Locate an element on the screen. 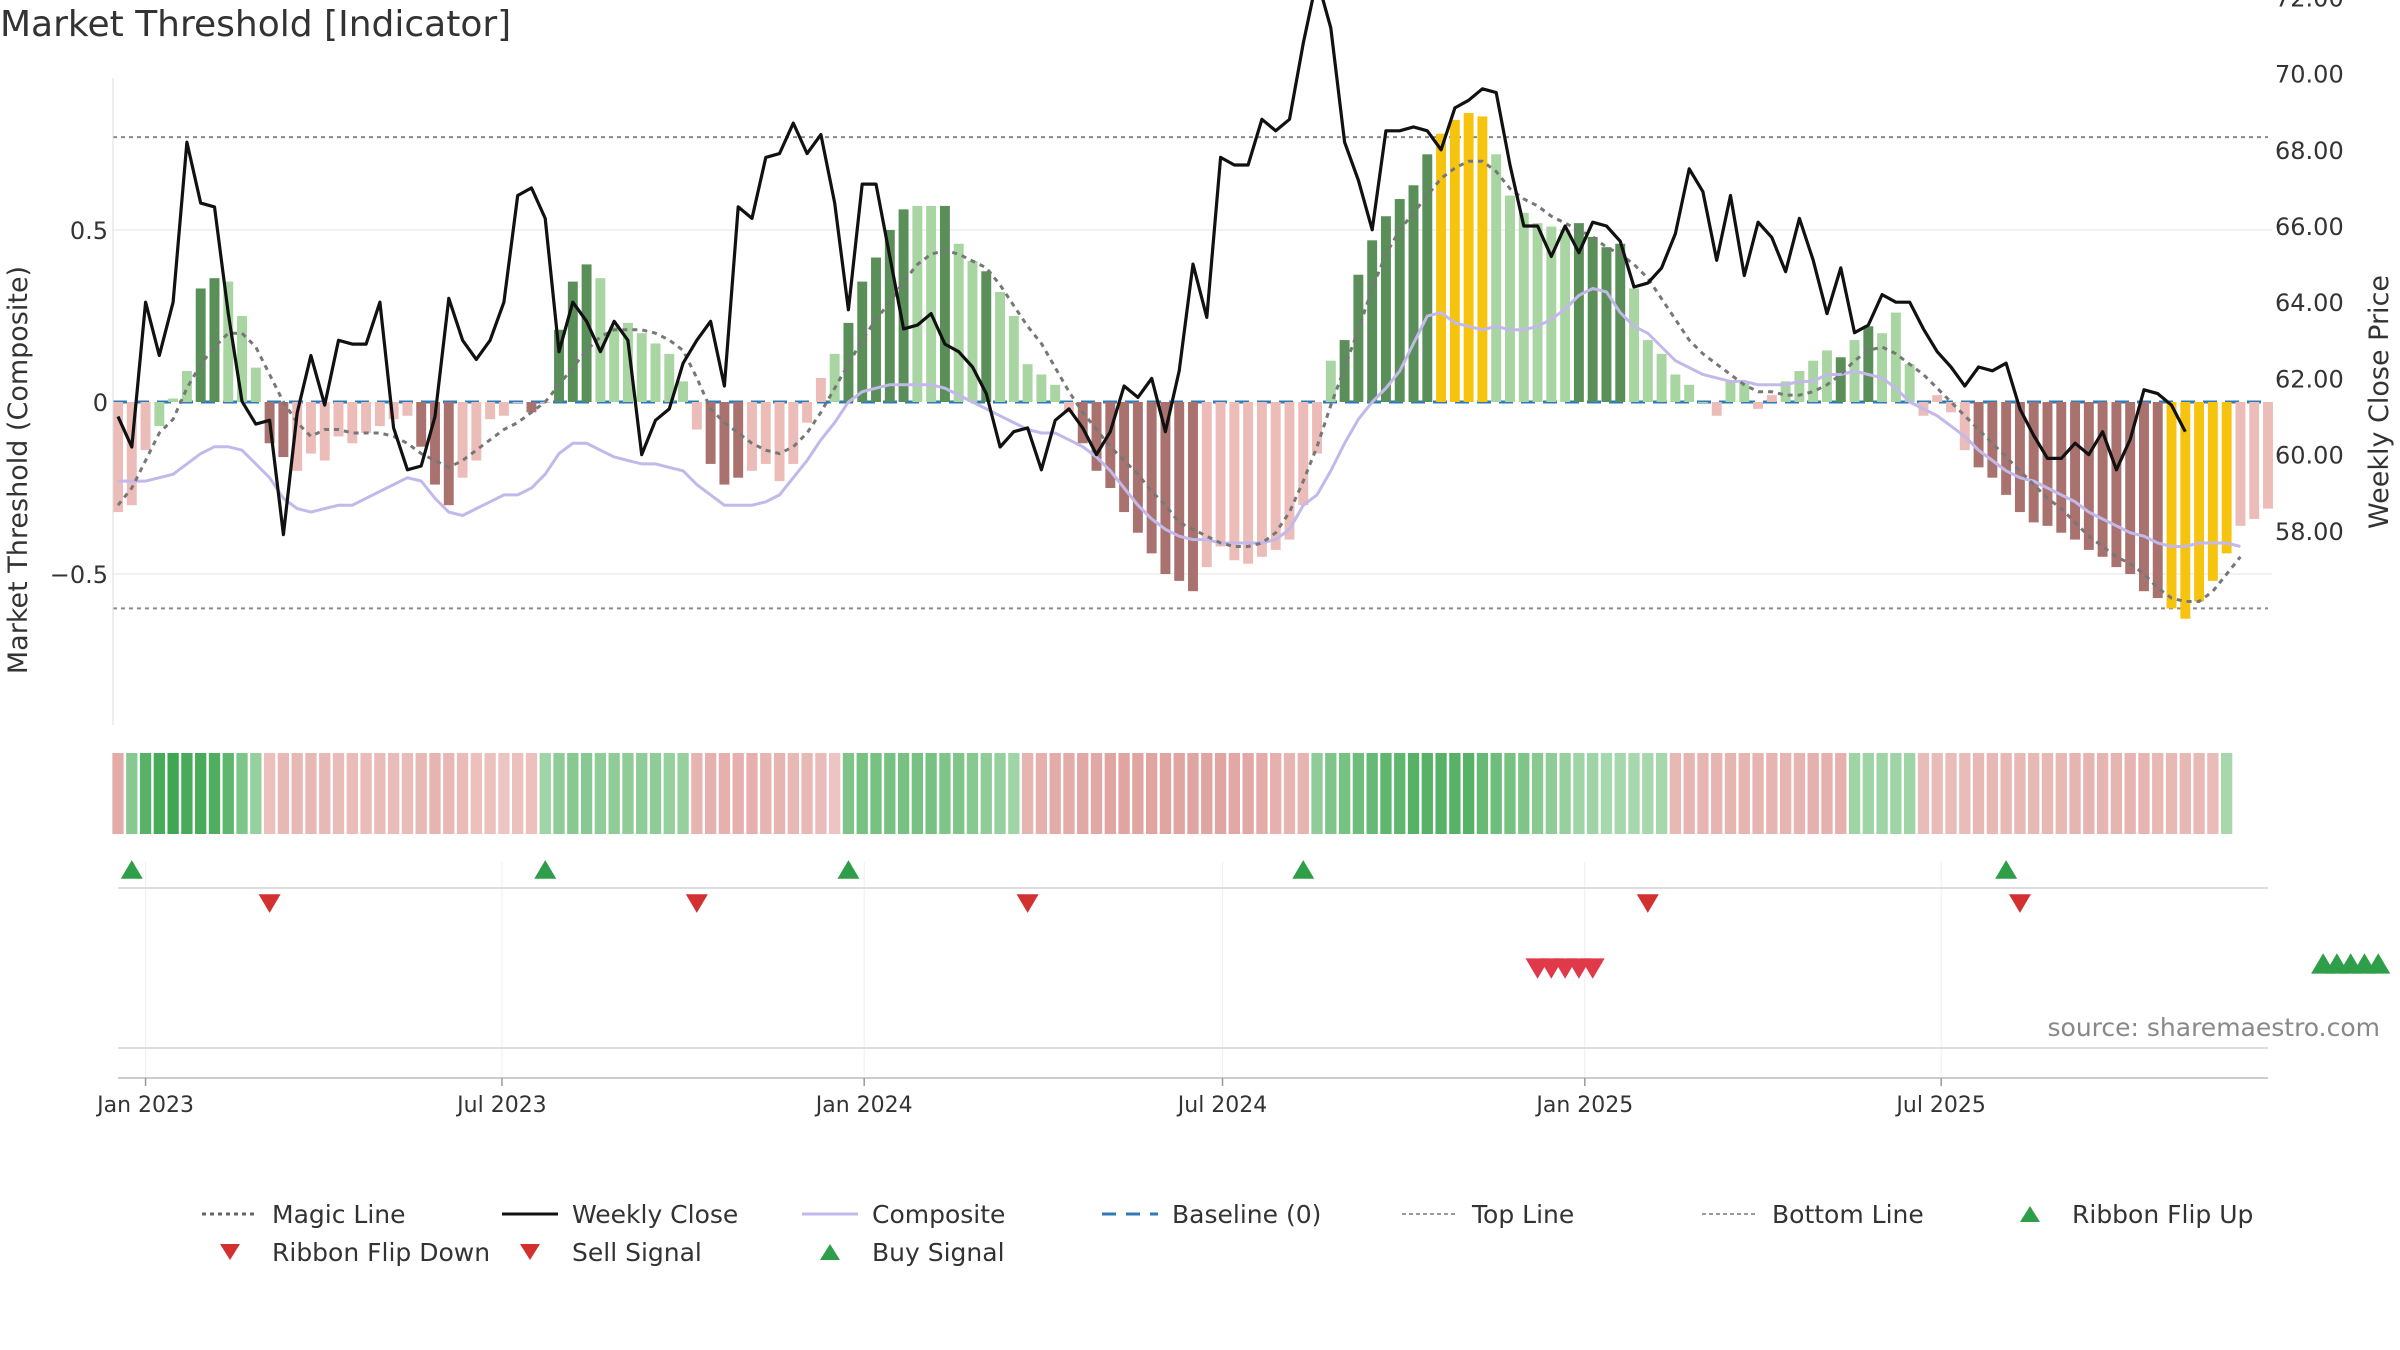 The width and height of the screenshot is (2400, 1350). y-right-tick-label: 70.00 is located at coordinates (2309, 75).